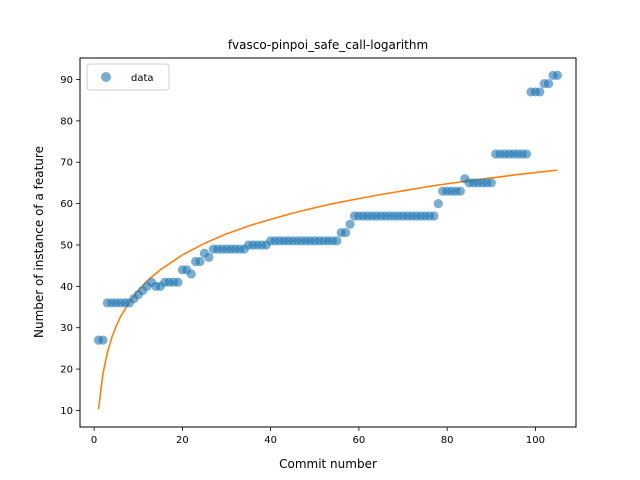 Image resolution: width=640 pixels, height=480 pixels. I want to click on y-tick-label: 50, so click(66, 245).